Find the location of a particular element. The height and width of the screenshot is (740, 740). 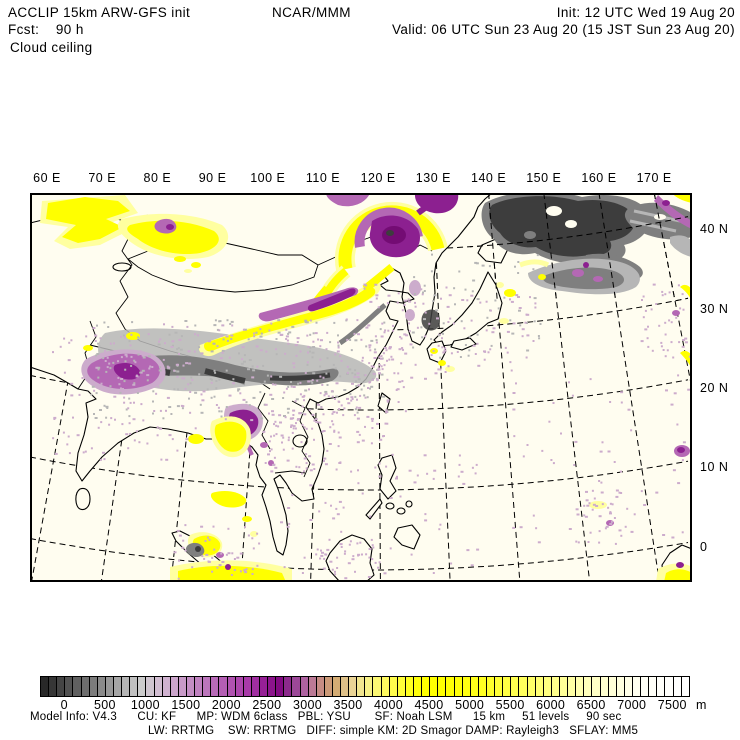

colorbar-unit: m is located at coordinates (701, 705).